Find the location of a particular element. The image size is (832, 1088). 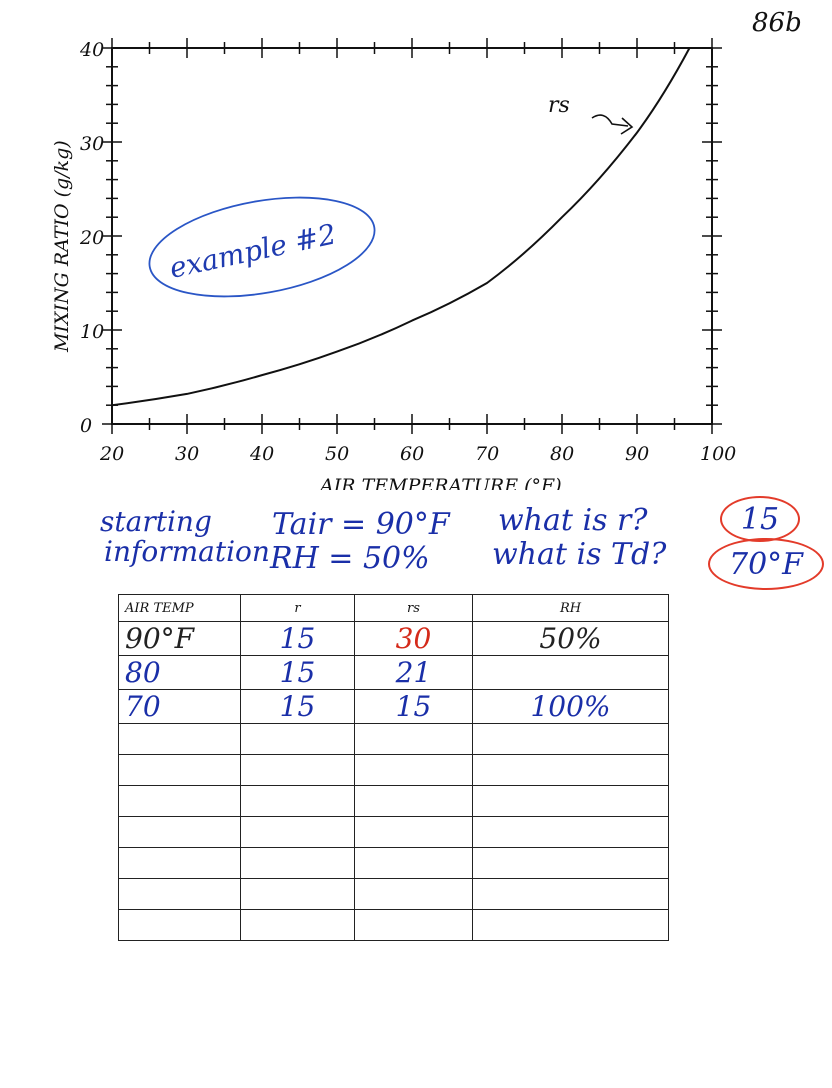

y-tick-label: 20 is located at coordinates (91, 238).